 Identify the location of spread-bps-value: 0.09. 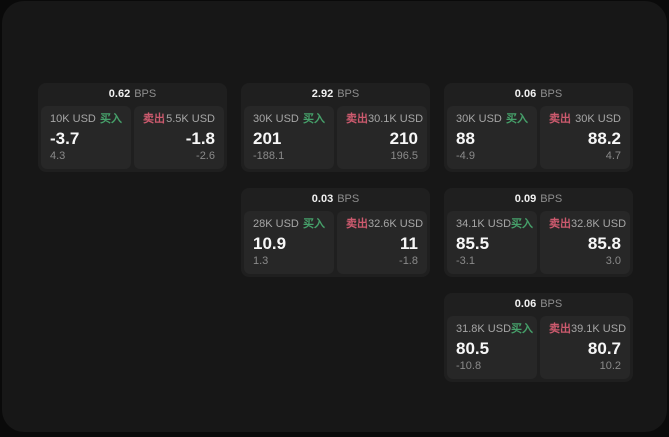
(525, 199).